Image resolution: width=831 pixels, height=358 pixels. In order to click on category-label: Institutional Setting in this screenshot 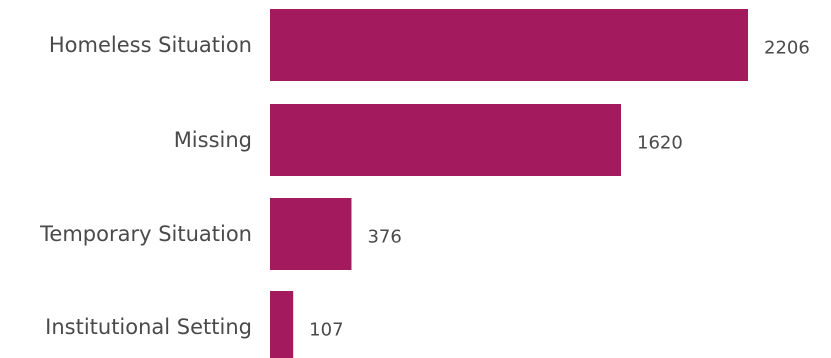, I will do `click(148, 327)`.